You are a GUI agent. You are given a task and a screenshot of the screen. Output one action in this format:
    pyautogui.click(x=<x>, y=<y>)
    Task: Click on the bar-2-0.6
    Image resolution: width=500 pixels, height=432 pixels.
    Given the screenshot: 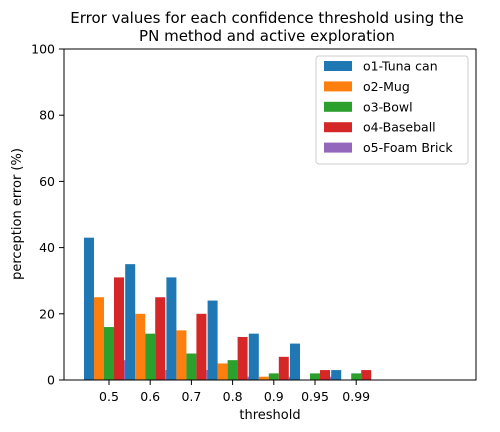 What is the action you would take?
    pyautogui.click(x=140, y=346)
    